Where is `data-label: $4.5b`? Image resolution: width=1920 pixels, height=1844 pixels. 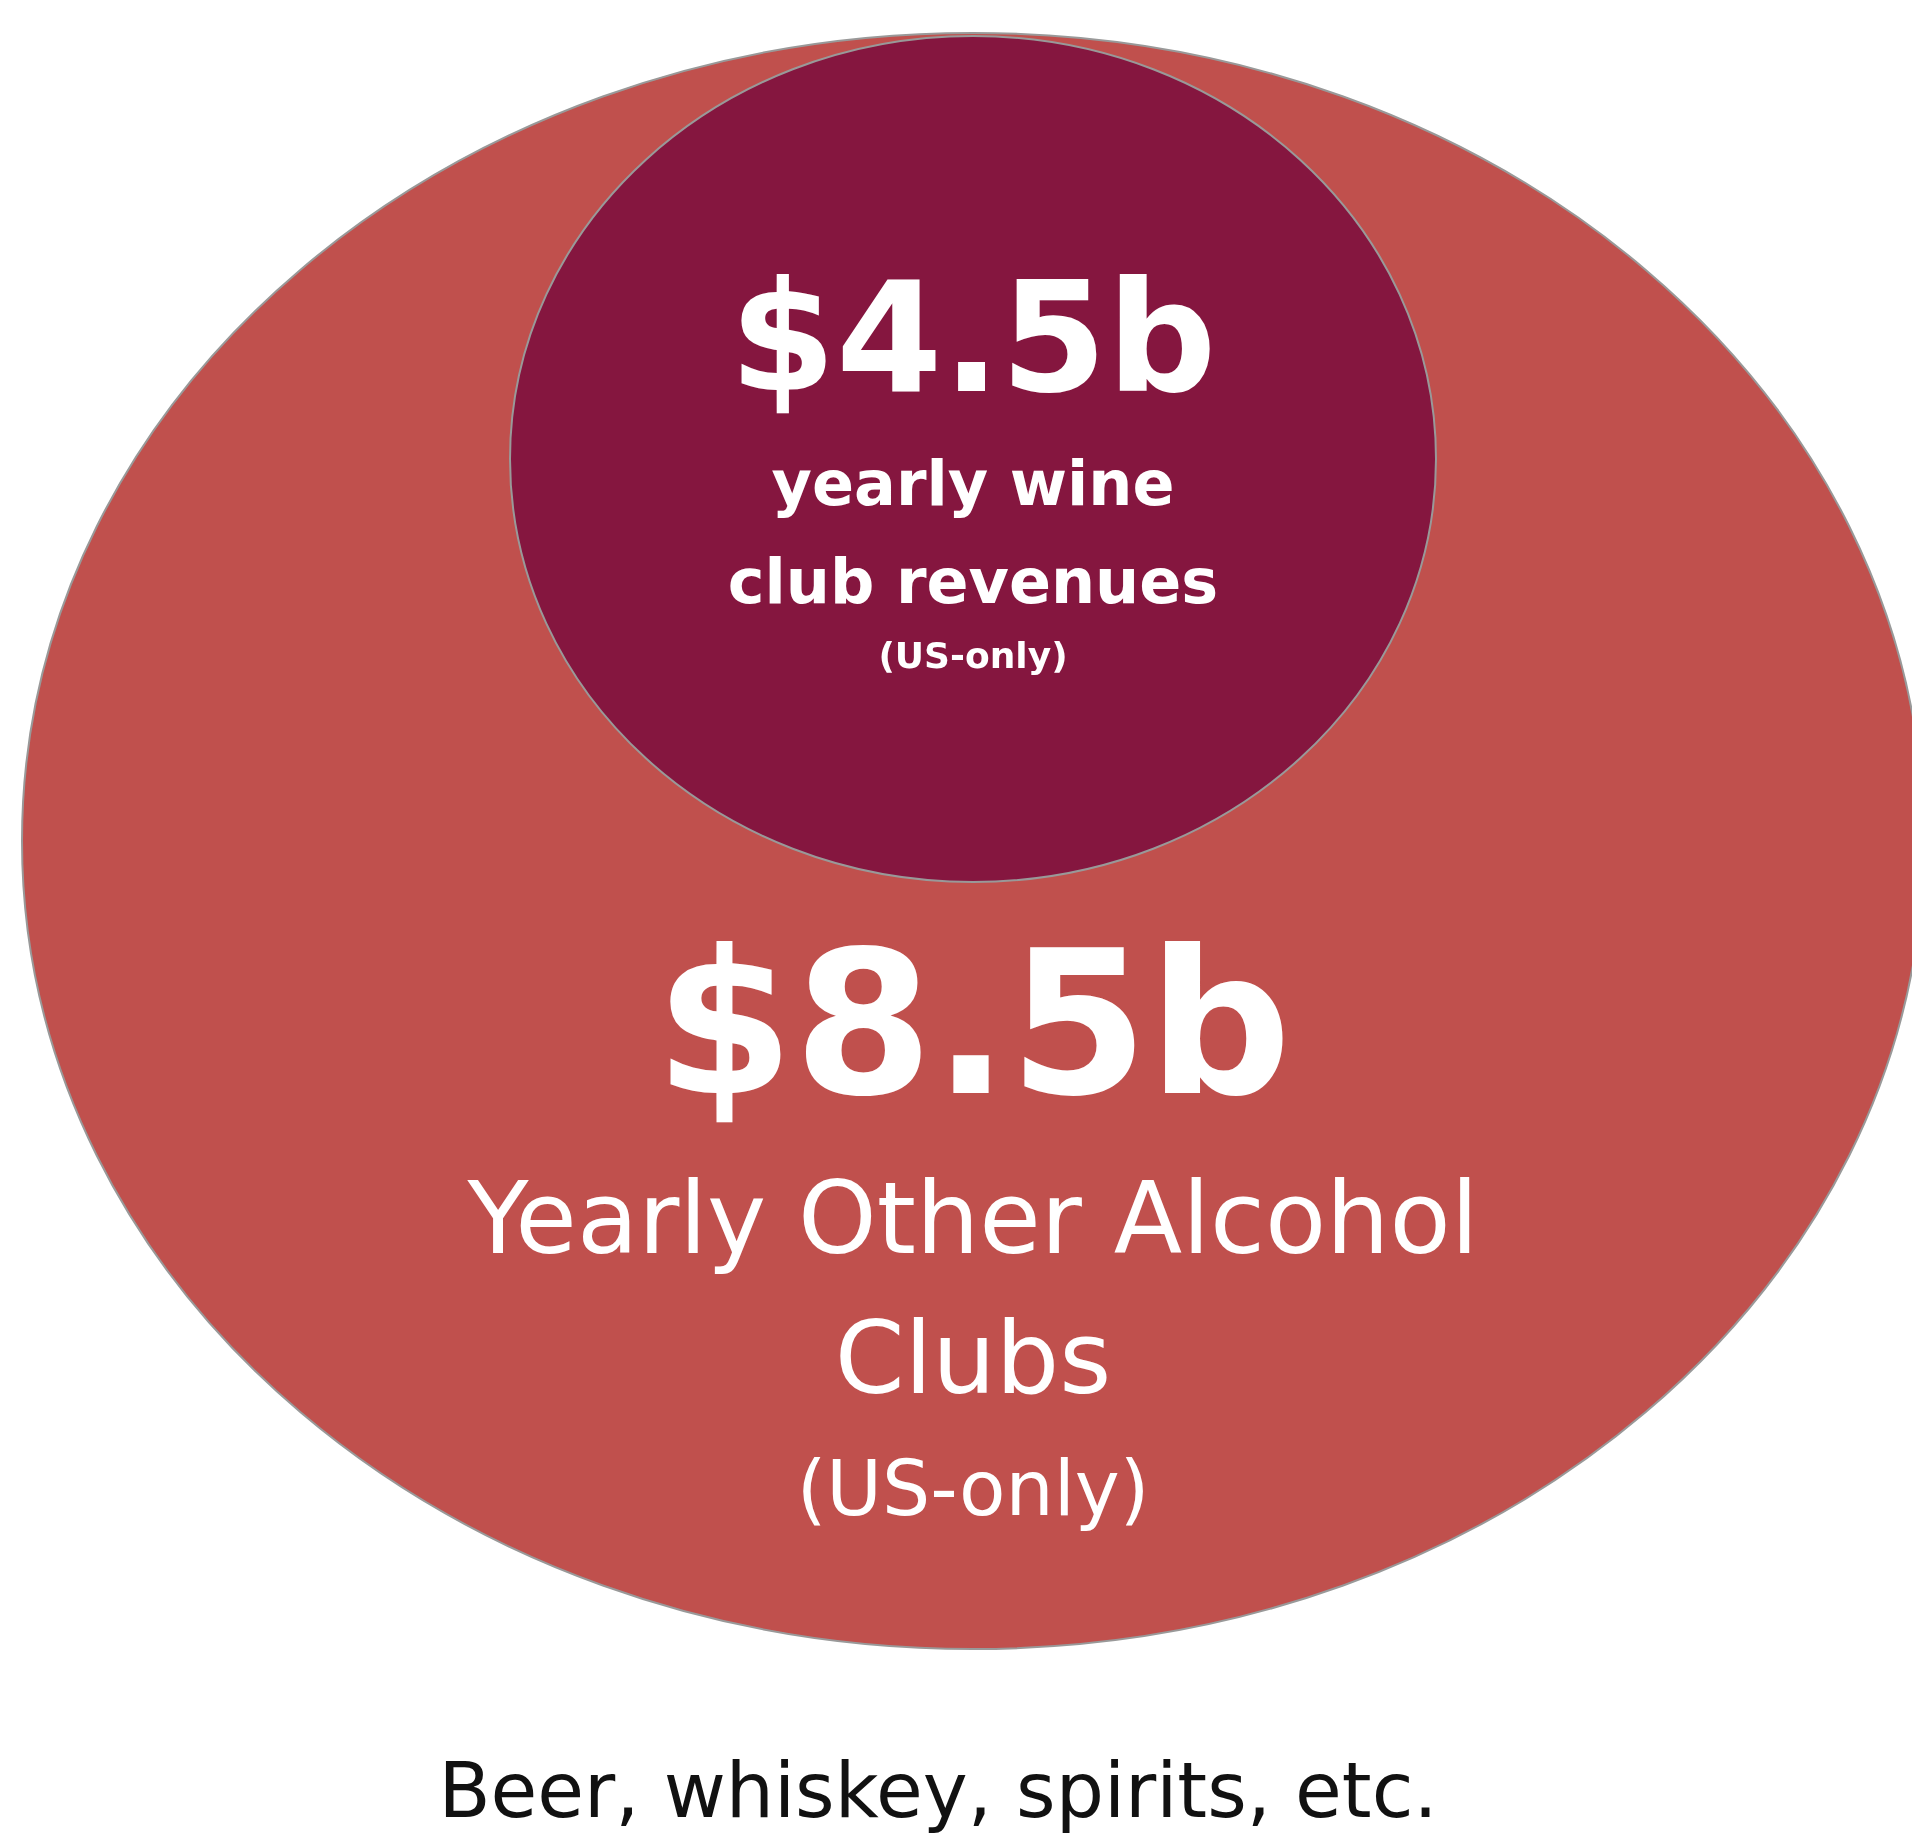
data-label: $4.5b is located at coordinates (973, 338).